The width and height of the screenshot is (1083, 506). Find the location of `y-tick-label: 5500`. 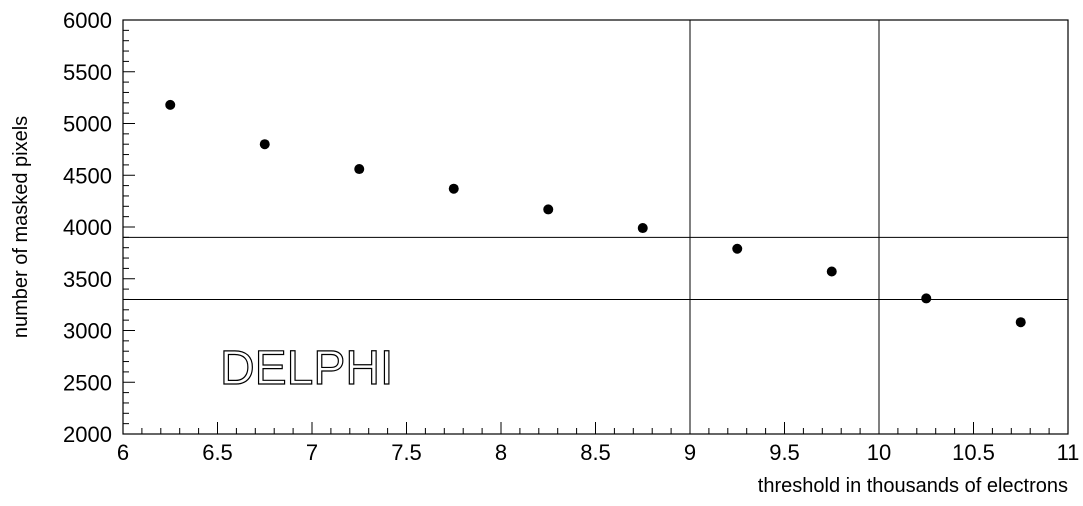

y-tick-label: 5500 is located at coordinates (87, 72).